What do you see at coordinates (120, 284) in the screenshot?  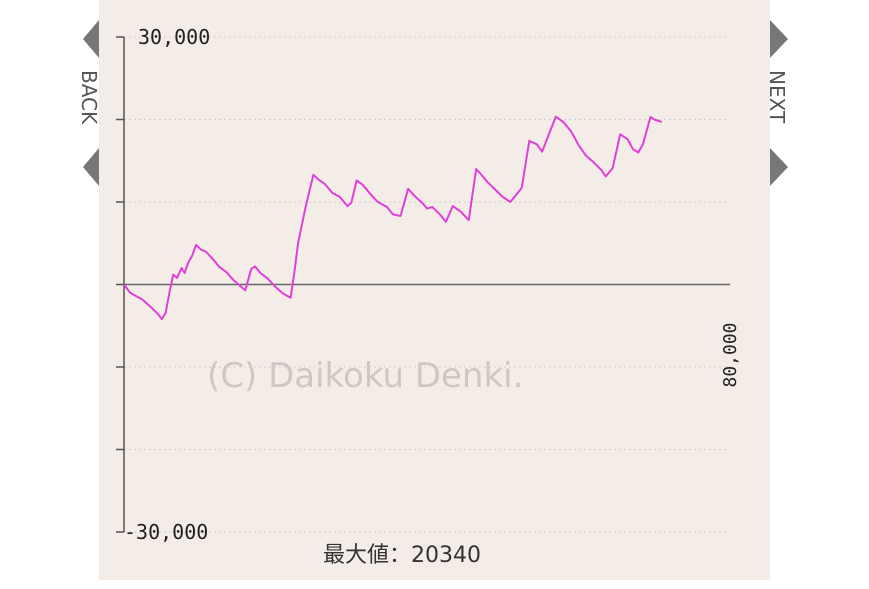 I see `y-axis-ticks` at bounding box center [120, 284].